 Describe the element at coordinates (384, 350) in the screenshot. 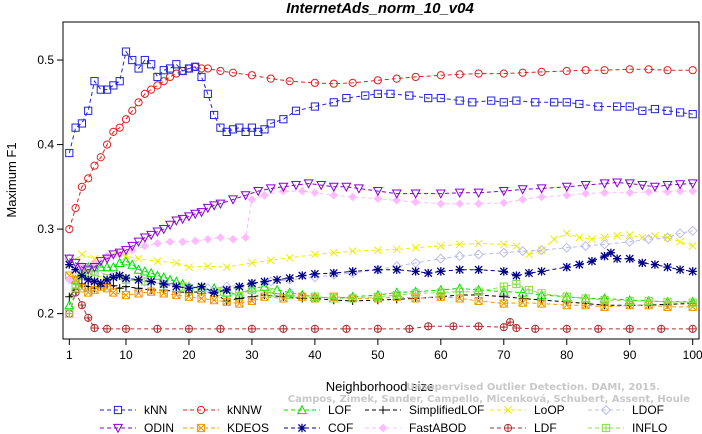

I see `x-axis: 1 10 20 30 40 50 60 70 80 90 100` at that location.